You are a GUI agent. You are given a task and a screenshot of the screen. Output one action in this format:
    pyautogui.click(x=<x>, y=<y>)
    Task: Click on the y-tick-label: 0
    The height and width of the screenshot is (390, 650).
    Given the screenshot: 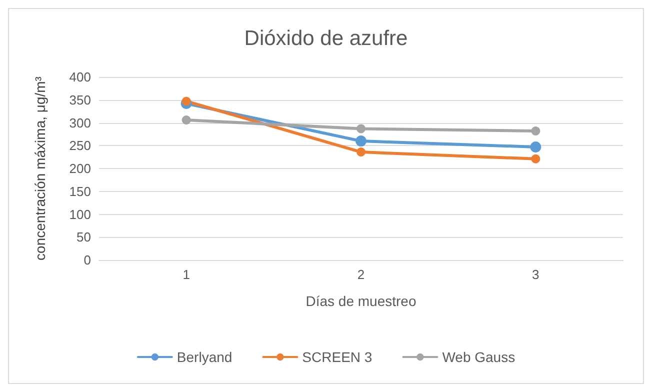 What is the action you would take?
    pyautogui.click(x=87, y=260)
    